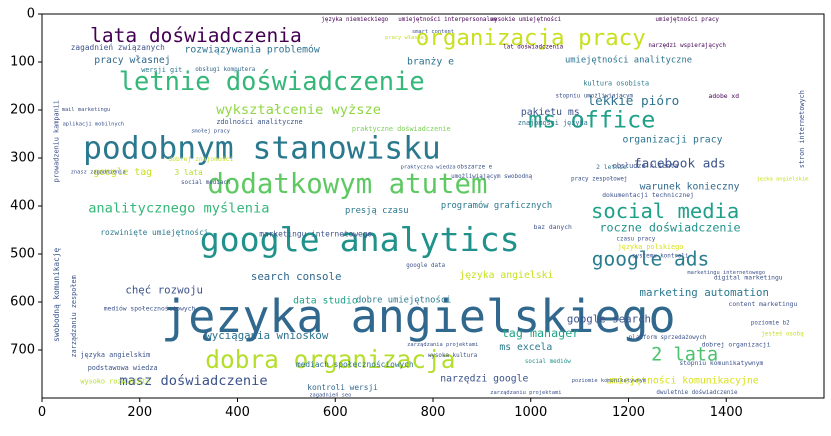 Image resolution: width=831 pixels, height=436 pixels. What do you see at coordinates (506, 275) in the screenshot?
I see `word-29: języka angielski` at bounding box center [506, 275].